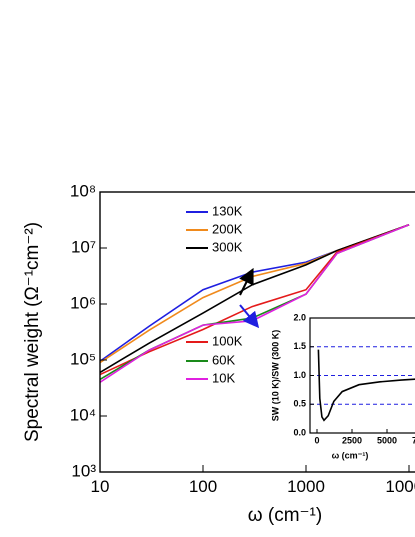 This screenshot has width=415, height=537. Describe the element at coordinates (299, 432) in the screenshot. I see `y-tick-label: 0.0` at that location.